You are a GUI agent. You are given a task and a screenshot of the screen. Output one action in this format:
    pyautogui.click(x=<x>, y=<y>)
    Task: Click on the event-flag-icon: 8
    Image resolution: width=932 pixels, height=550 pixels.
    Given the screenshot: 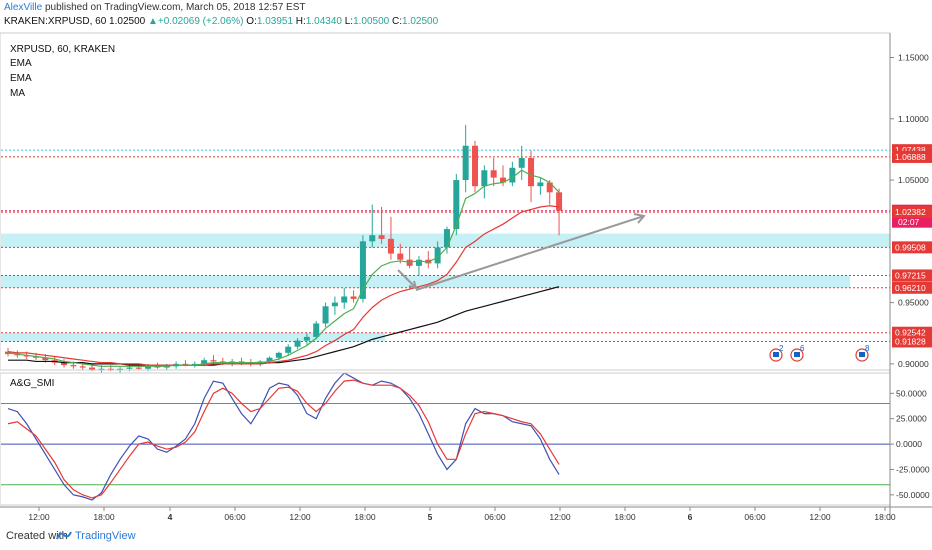 What is the action you would take?
    pyautogui.click(x=862, y=353)
    